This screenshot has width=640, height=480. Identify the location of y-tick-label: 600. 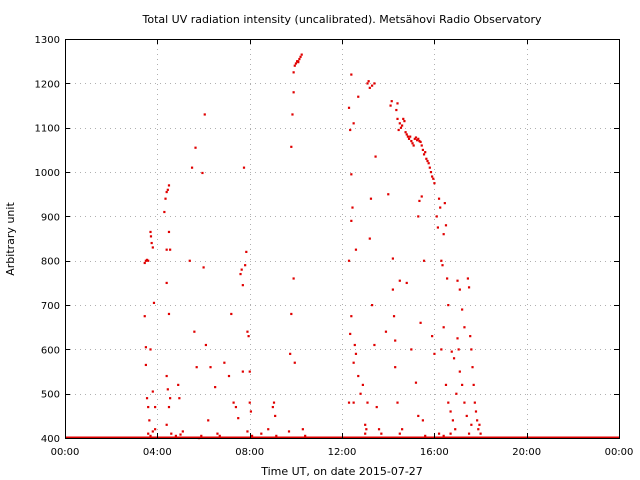
(50, 350).